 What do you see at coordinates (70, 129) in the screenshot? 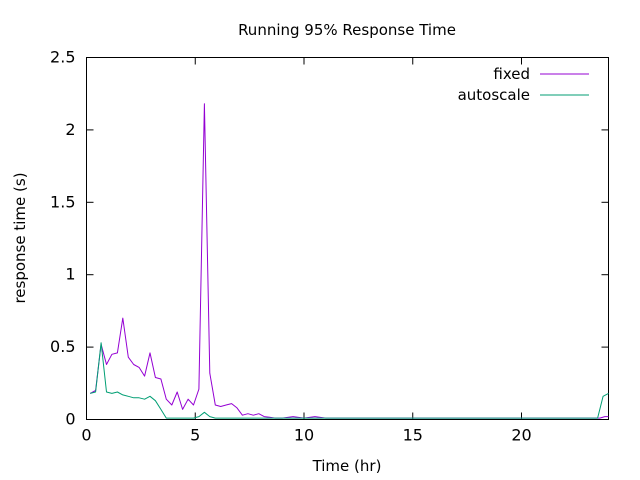
I see `y-tick-label: 2` at bounding box center [70, 129].